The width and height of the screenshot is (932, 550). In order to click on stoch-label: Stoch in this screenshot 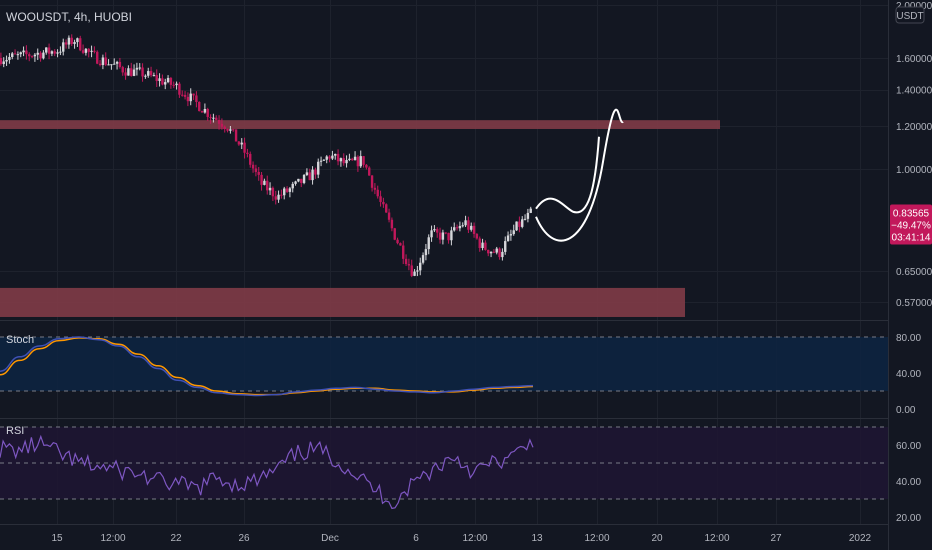, I will do `click(20, 340)`.